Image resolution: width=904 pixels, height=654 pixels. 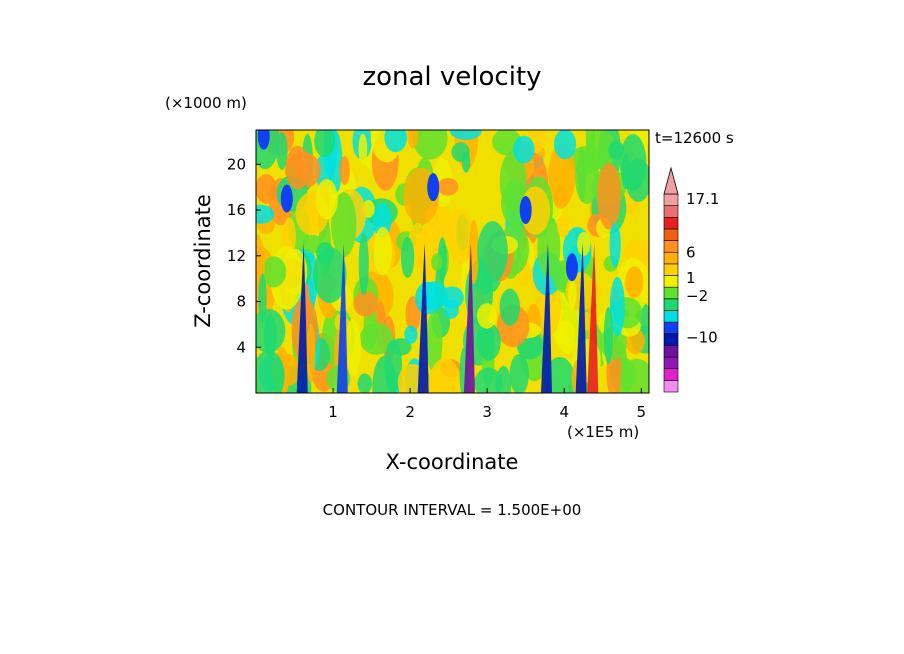 I want to click on contour-interval-label: CONTOUR INTERVAL = 1.500E+00, so click(x=452, y=510).